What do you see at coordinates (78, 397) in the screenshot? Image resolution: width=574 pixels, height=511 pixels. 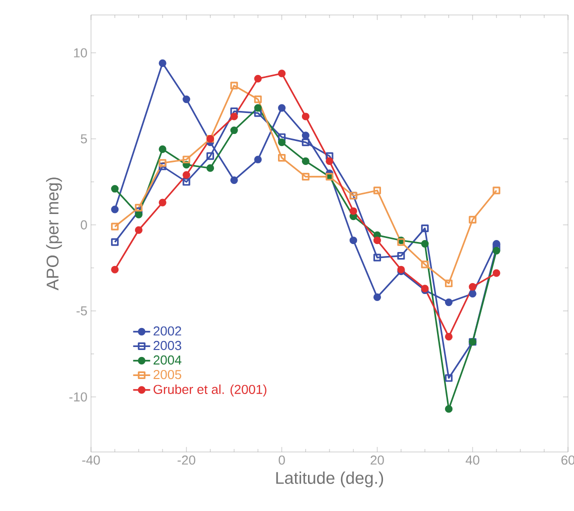 I see `y-tick-label: -10` at bounding box center [78, 397].